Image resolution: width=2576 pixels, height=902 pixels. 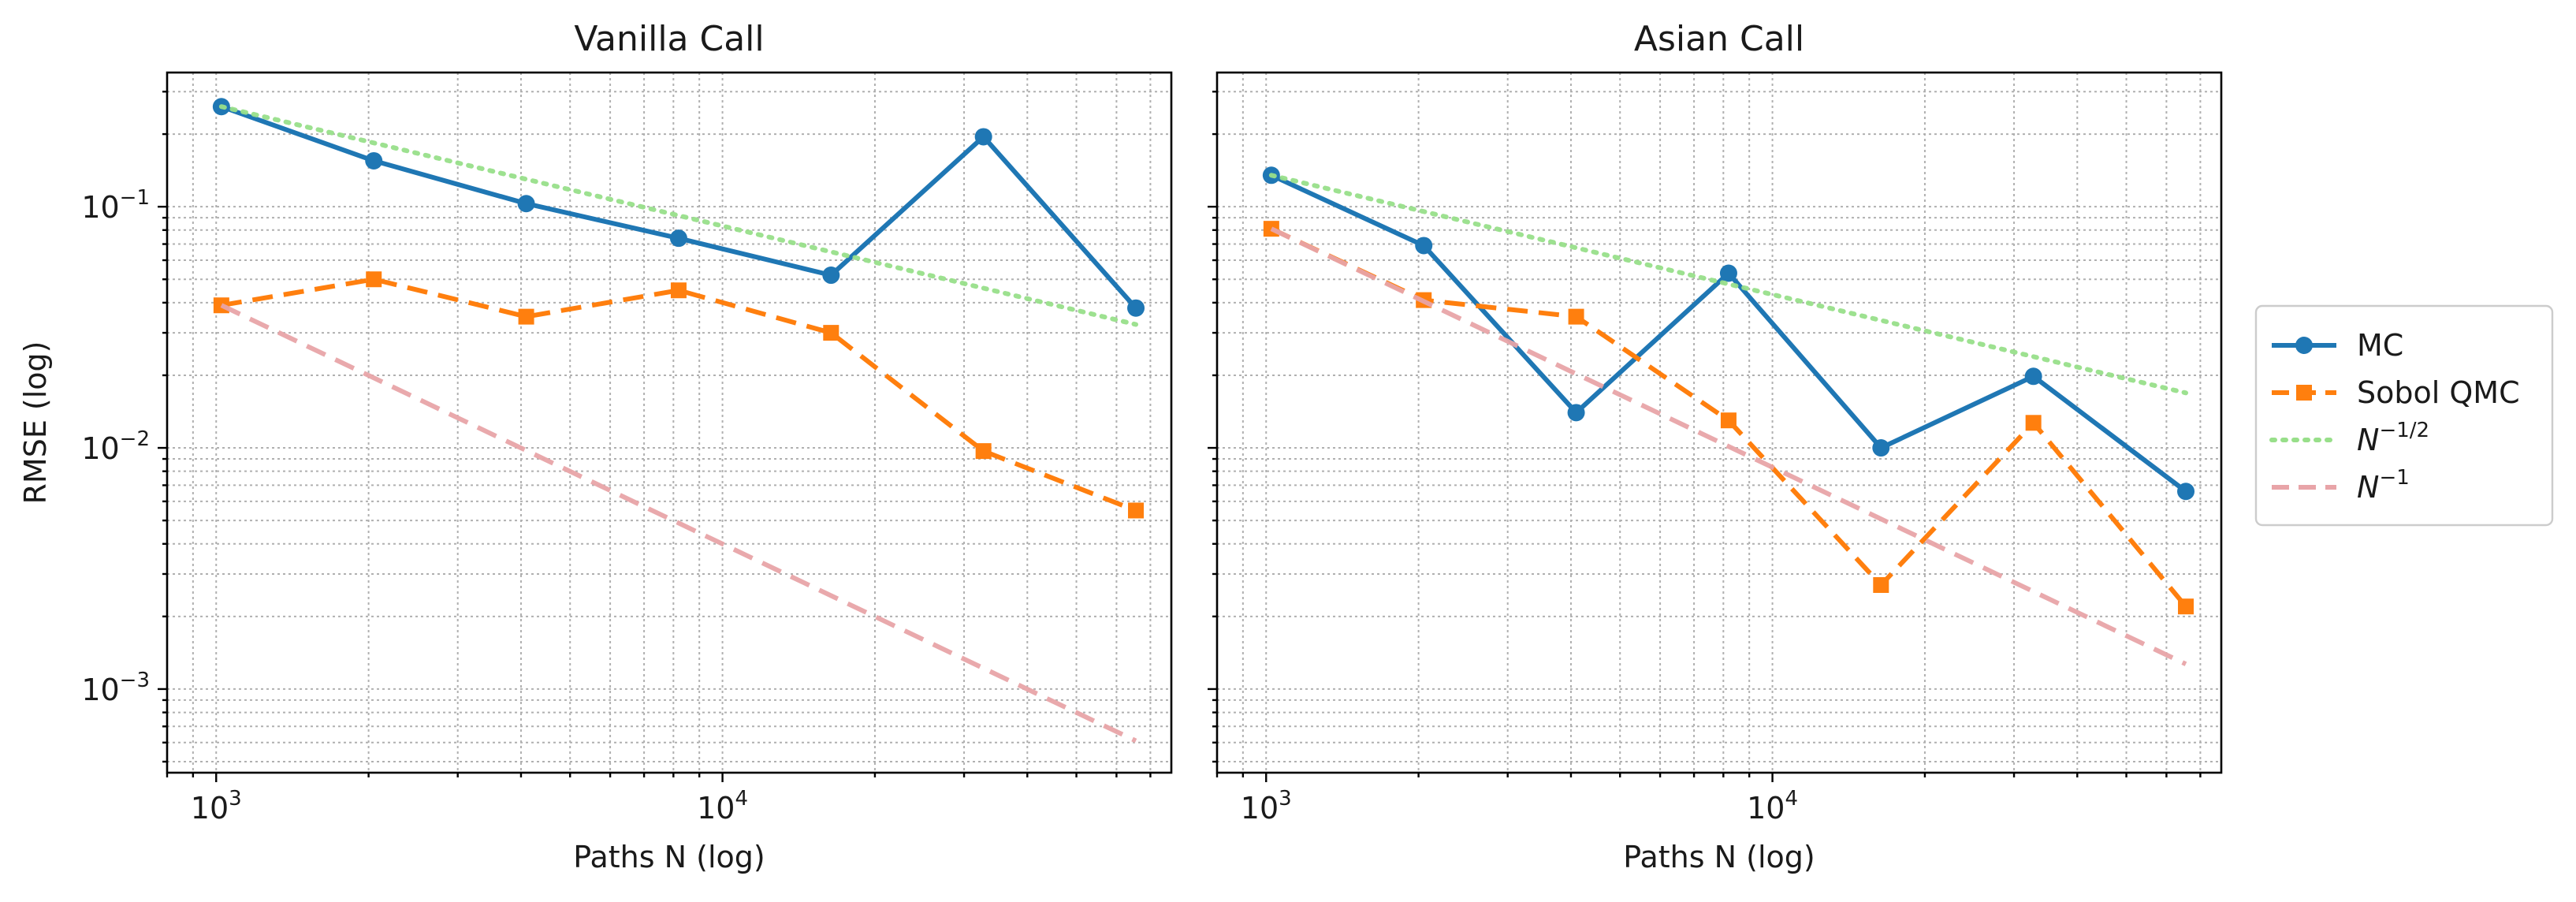 What do you see at coordinates (115, 688) in the screenshot?
I see `y-tick-label: 10⁻³` at bounding box center [115, 688].